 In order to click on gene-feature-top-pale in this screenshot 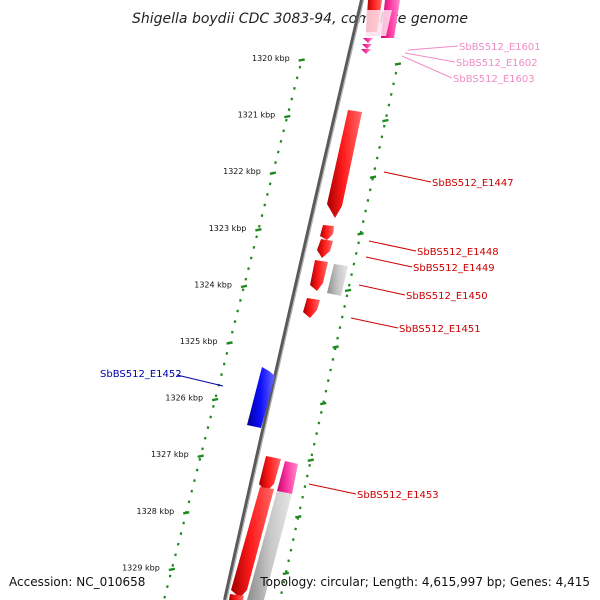, I will do `click(379, 23)`.